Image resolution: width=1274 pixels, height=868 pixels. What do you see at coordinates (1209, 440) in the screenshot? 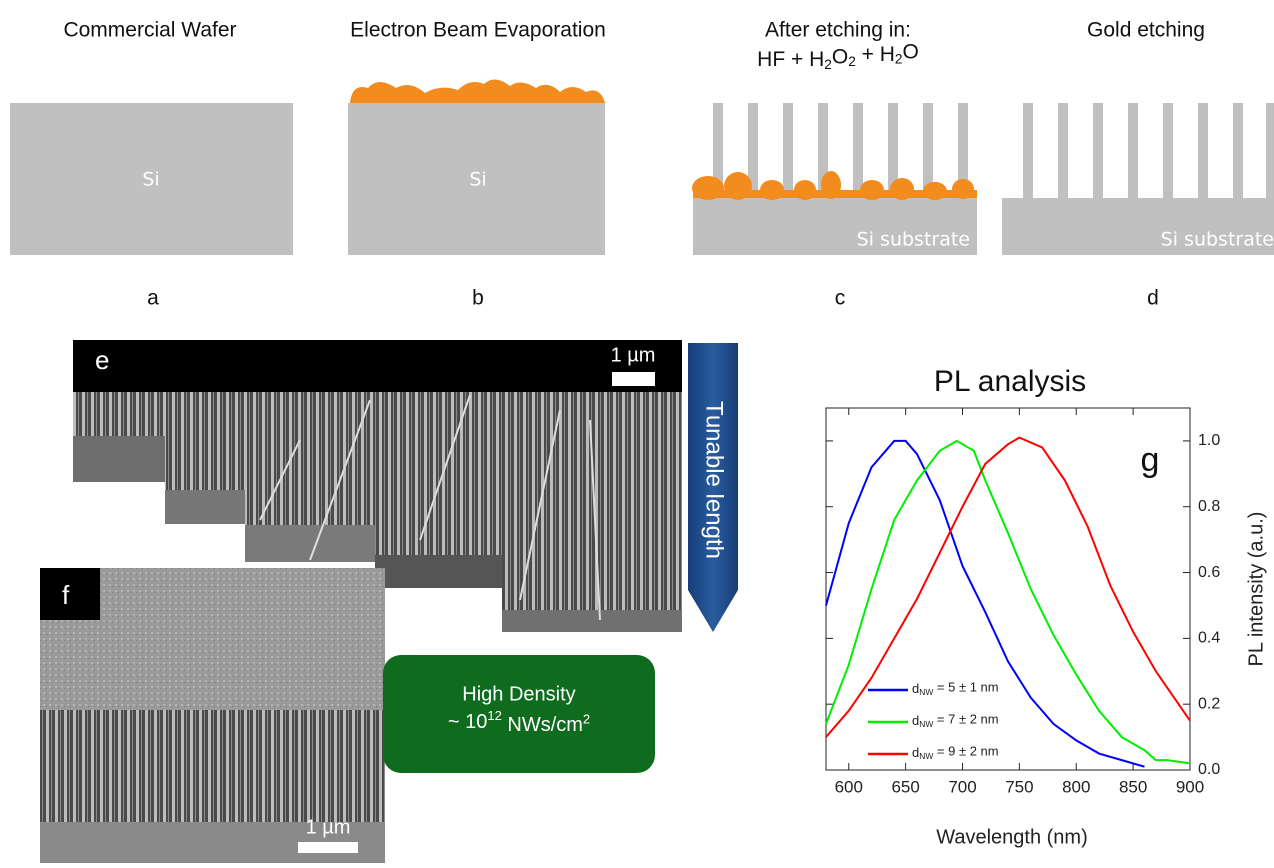
I see `y-tick-label: 1.0` at bounding box center [1209, 440].